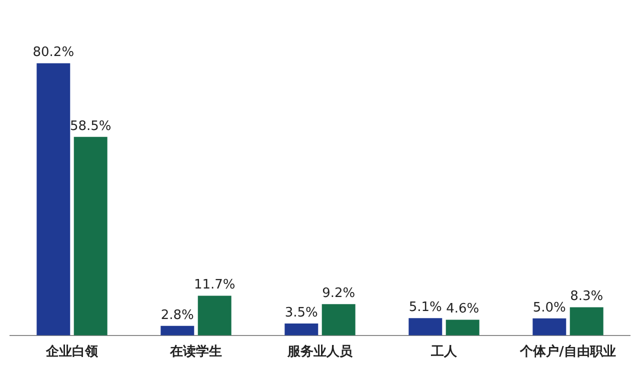 This screenshot has height=368, width=640. Describe the element at coordinates (72, 352) in the screenshot. I see `x-tick-label: 企业白领` at that location.